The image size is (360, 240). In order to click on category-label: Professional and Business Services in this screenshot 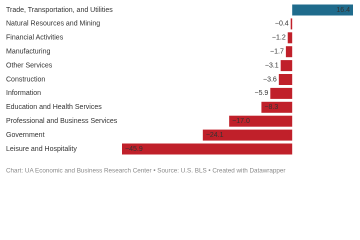, I will do `click(62, 121)`.